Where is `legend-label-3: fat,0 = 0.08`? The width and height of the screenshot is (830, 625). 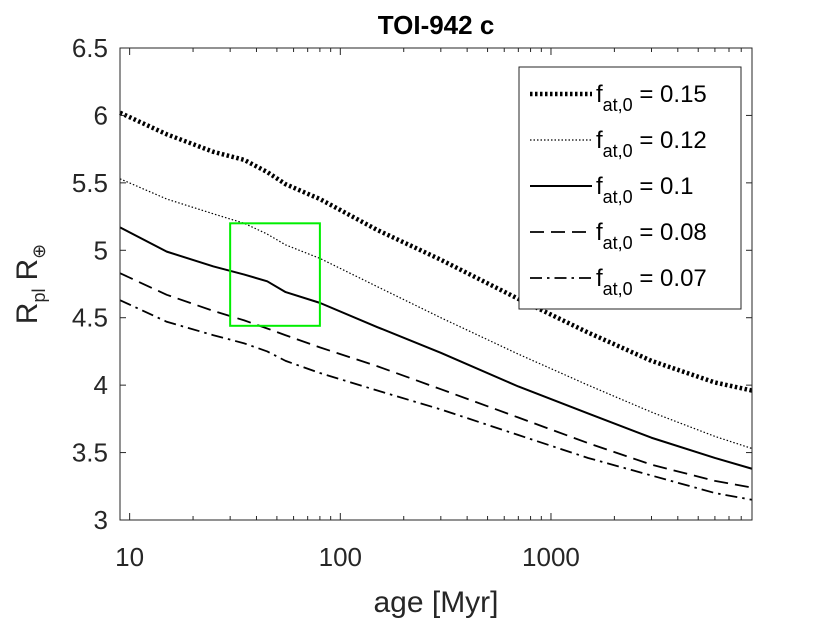 legend-label-3: fat,0 = 0.08 is located at coordinates (651, 236).